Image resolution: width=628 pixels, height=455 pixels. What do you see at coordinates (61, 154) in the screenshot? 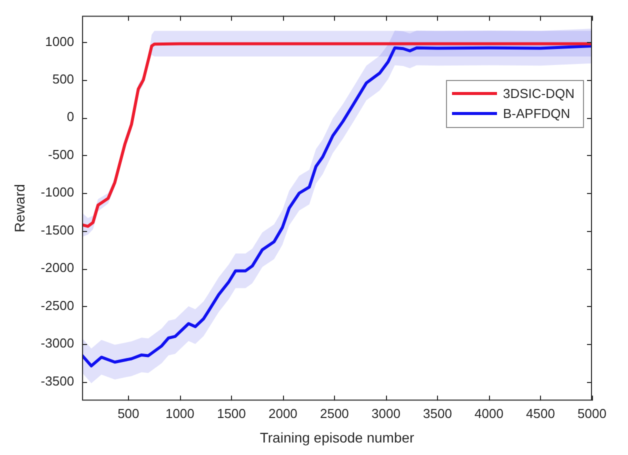
I see `y-tick-label: -500` at bounding box center [61, 154].